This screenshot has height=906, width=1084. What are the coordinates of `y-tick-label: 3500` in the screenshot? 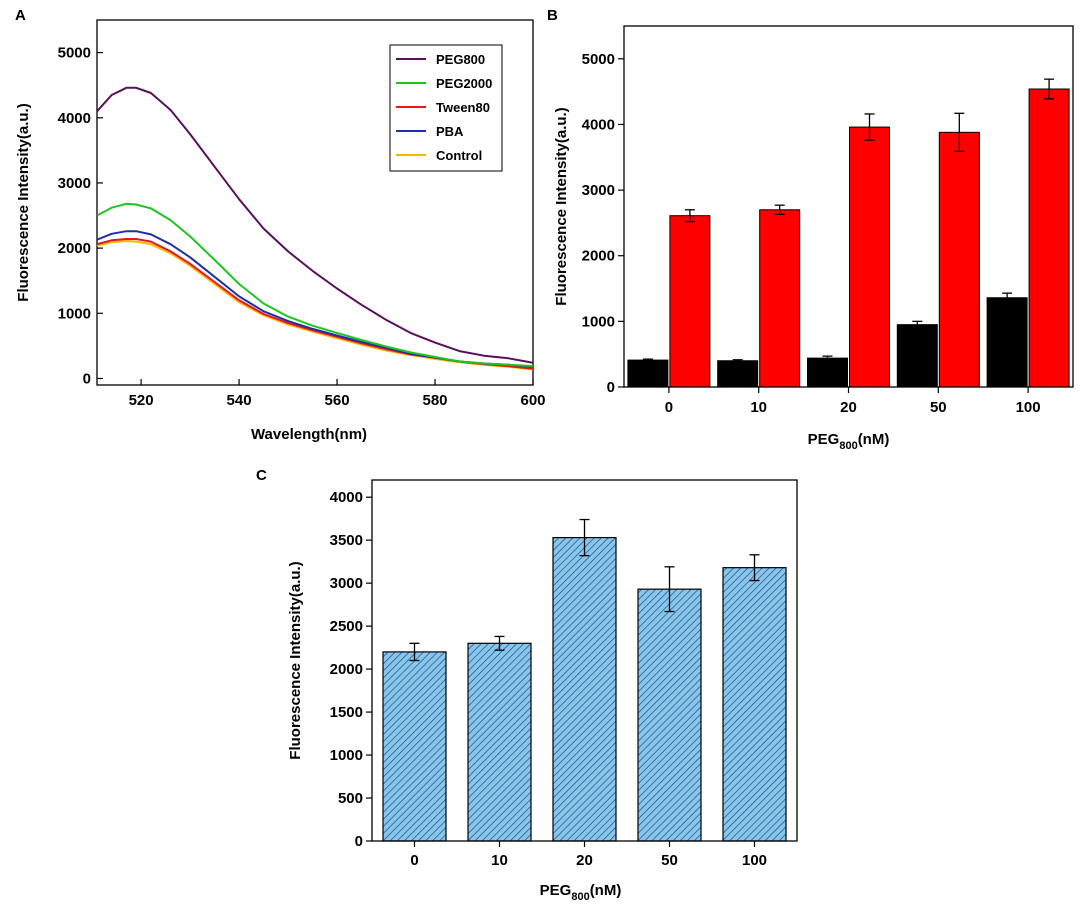 It's located at (346, 540).